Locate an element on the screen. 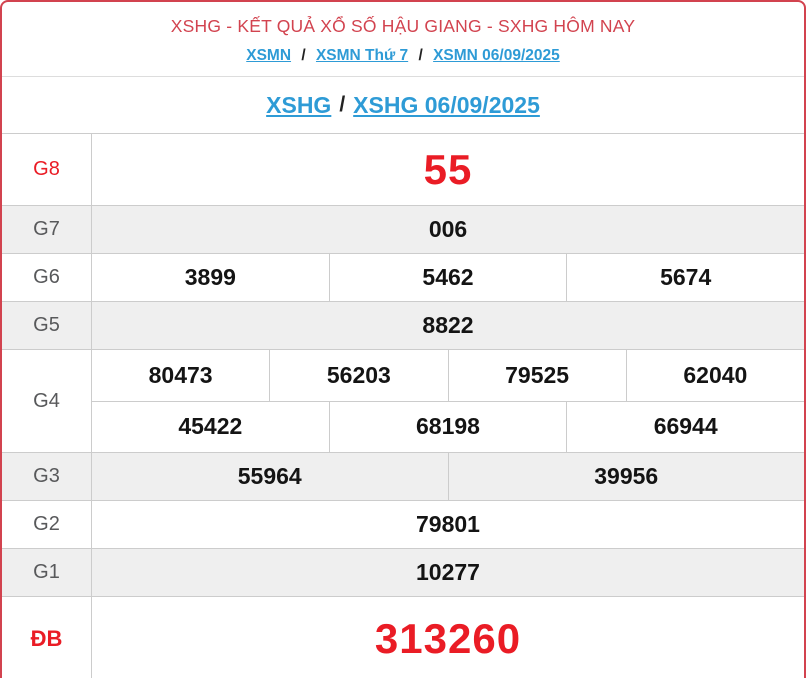 Image resolution: width=806 pixels, height=678 pixels. prize-number: 80473 is located at coordinates (180, 374).